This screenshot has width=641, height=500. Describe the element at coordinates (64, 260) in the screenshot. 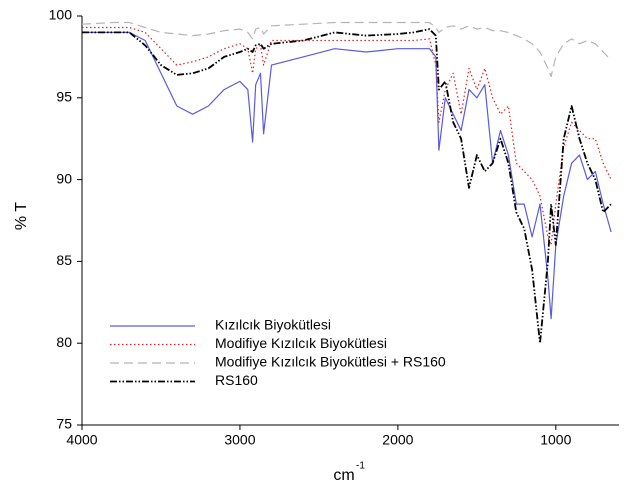

I see `y-tick-label: 85` at that location.